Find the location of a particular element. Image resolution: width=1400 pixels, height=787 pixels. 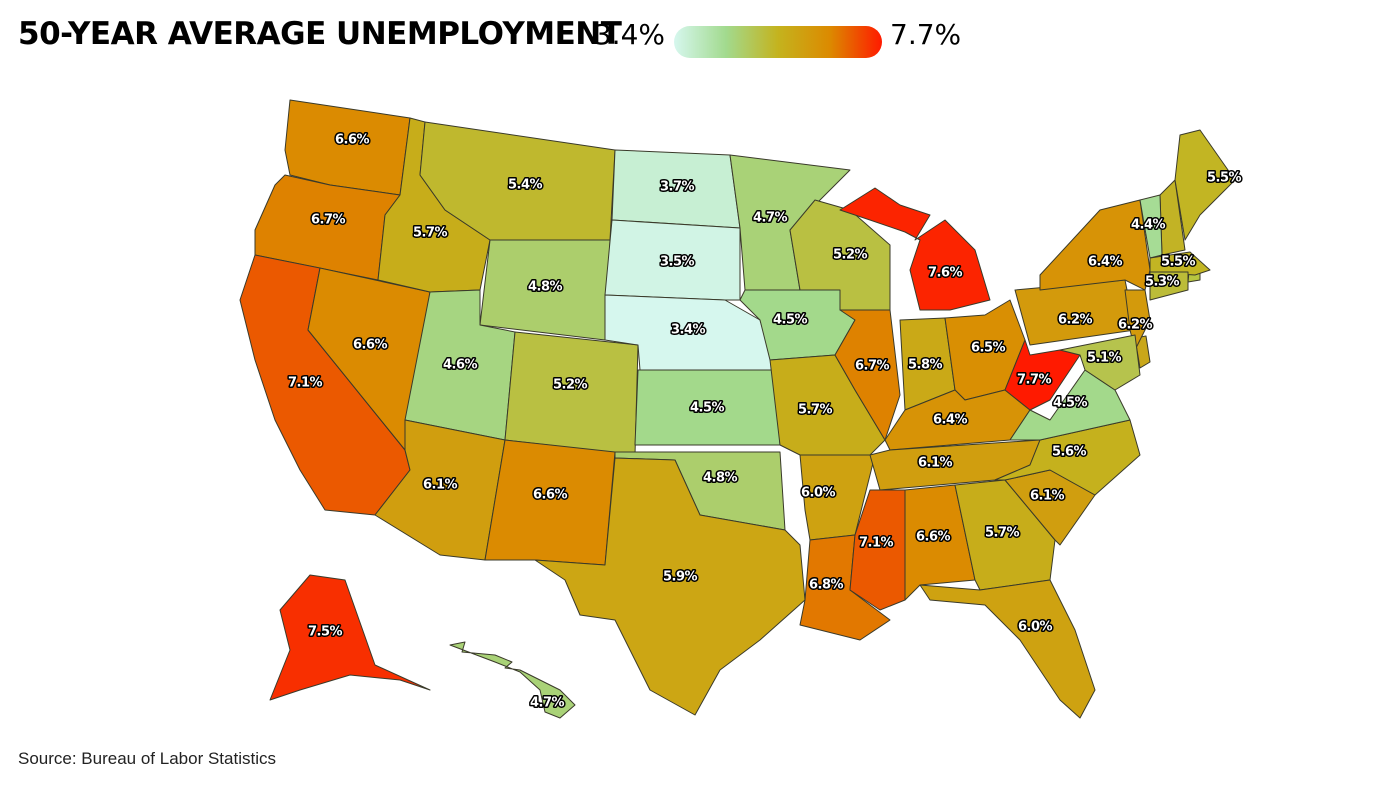

value-label: 7.6% is located at coordinates (945, 273).